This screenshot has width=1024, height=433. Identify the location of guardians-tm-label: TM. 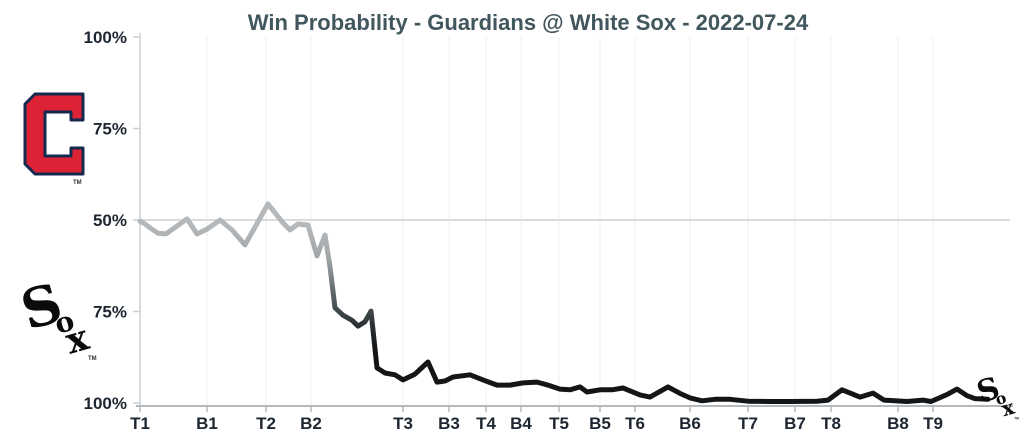
(77, 183).